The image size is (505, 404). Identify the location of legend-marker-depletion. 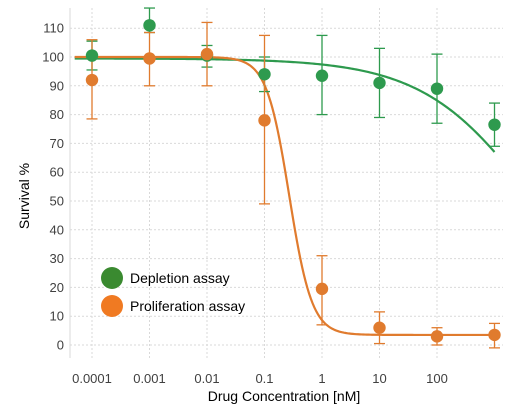
(112, 278).